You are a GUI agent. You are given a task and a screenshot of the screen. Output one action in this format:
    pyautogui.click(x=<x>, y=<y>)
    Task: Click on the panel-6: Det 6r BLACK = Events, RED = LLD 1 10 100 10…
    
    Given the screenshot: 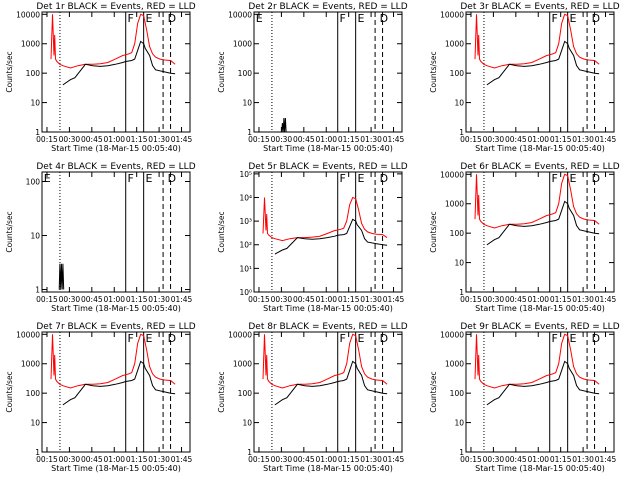 What is the action you would take?
    pyautogui.click(x=524, y=237)
    